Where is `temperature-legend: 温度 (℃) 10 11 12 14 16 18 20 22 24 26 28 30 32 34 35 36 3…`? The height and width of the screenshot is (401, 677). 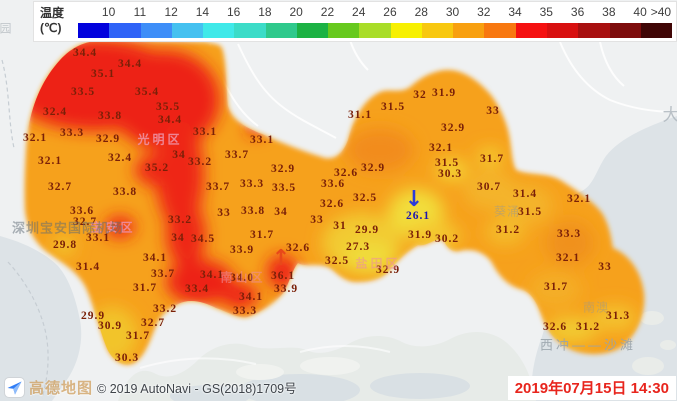 temperature-legend: 温度 (℃) 10 11 12 14 16 18 20 22 24 26 28 30 32 34 35 36 3… is located at coordinates (355, 21).